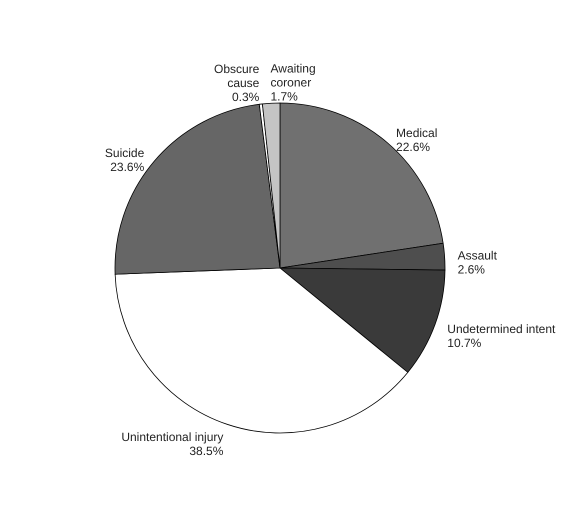  What do you see at coordinates (293, 75) in the screenshot?
I see `slice-label: Awaiting coroner` at bounding box center [293, 75].